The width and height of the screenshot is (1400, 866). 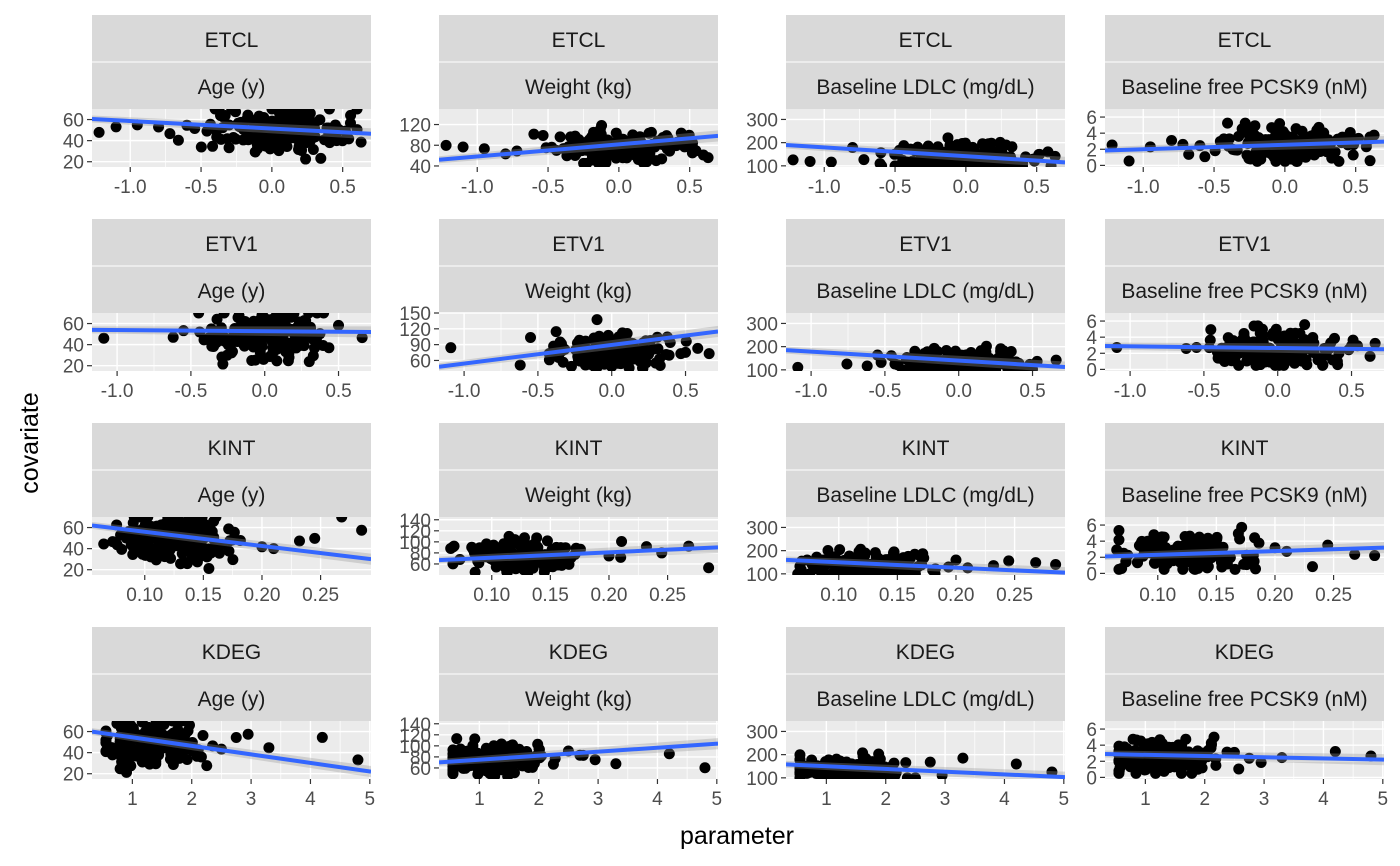 What do you see at coordinates (1091, 574) in the screenshot?
I see `y-tick-label: 0` at bounding box center [1091, 574].